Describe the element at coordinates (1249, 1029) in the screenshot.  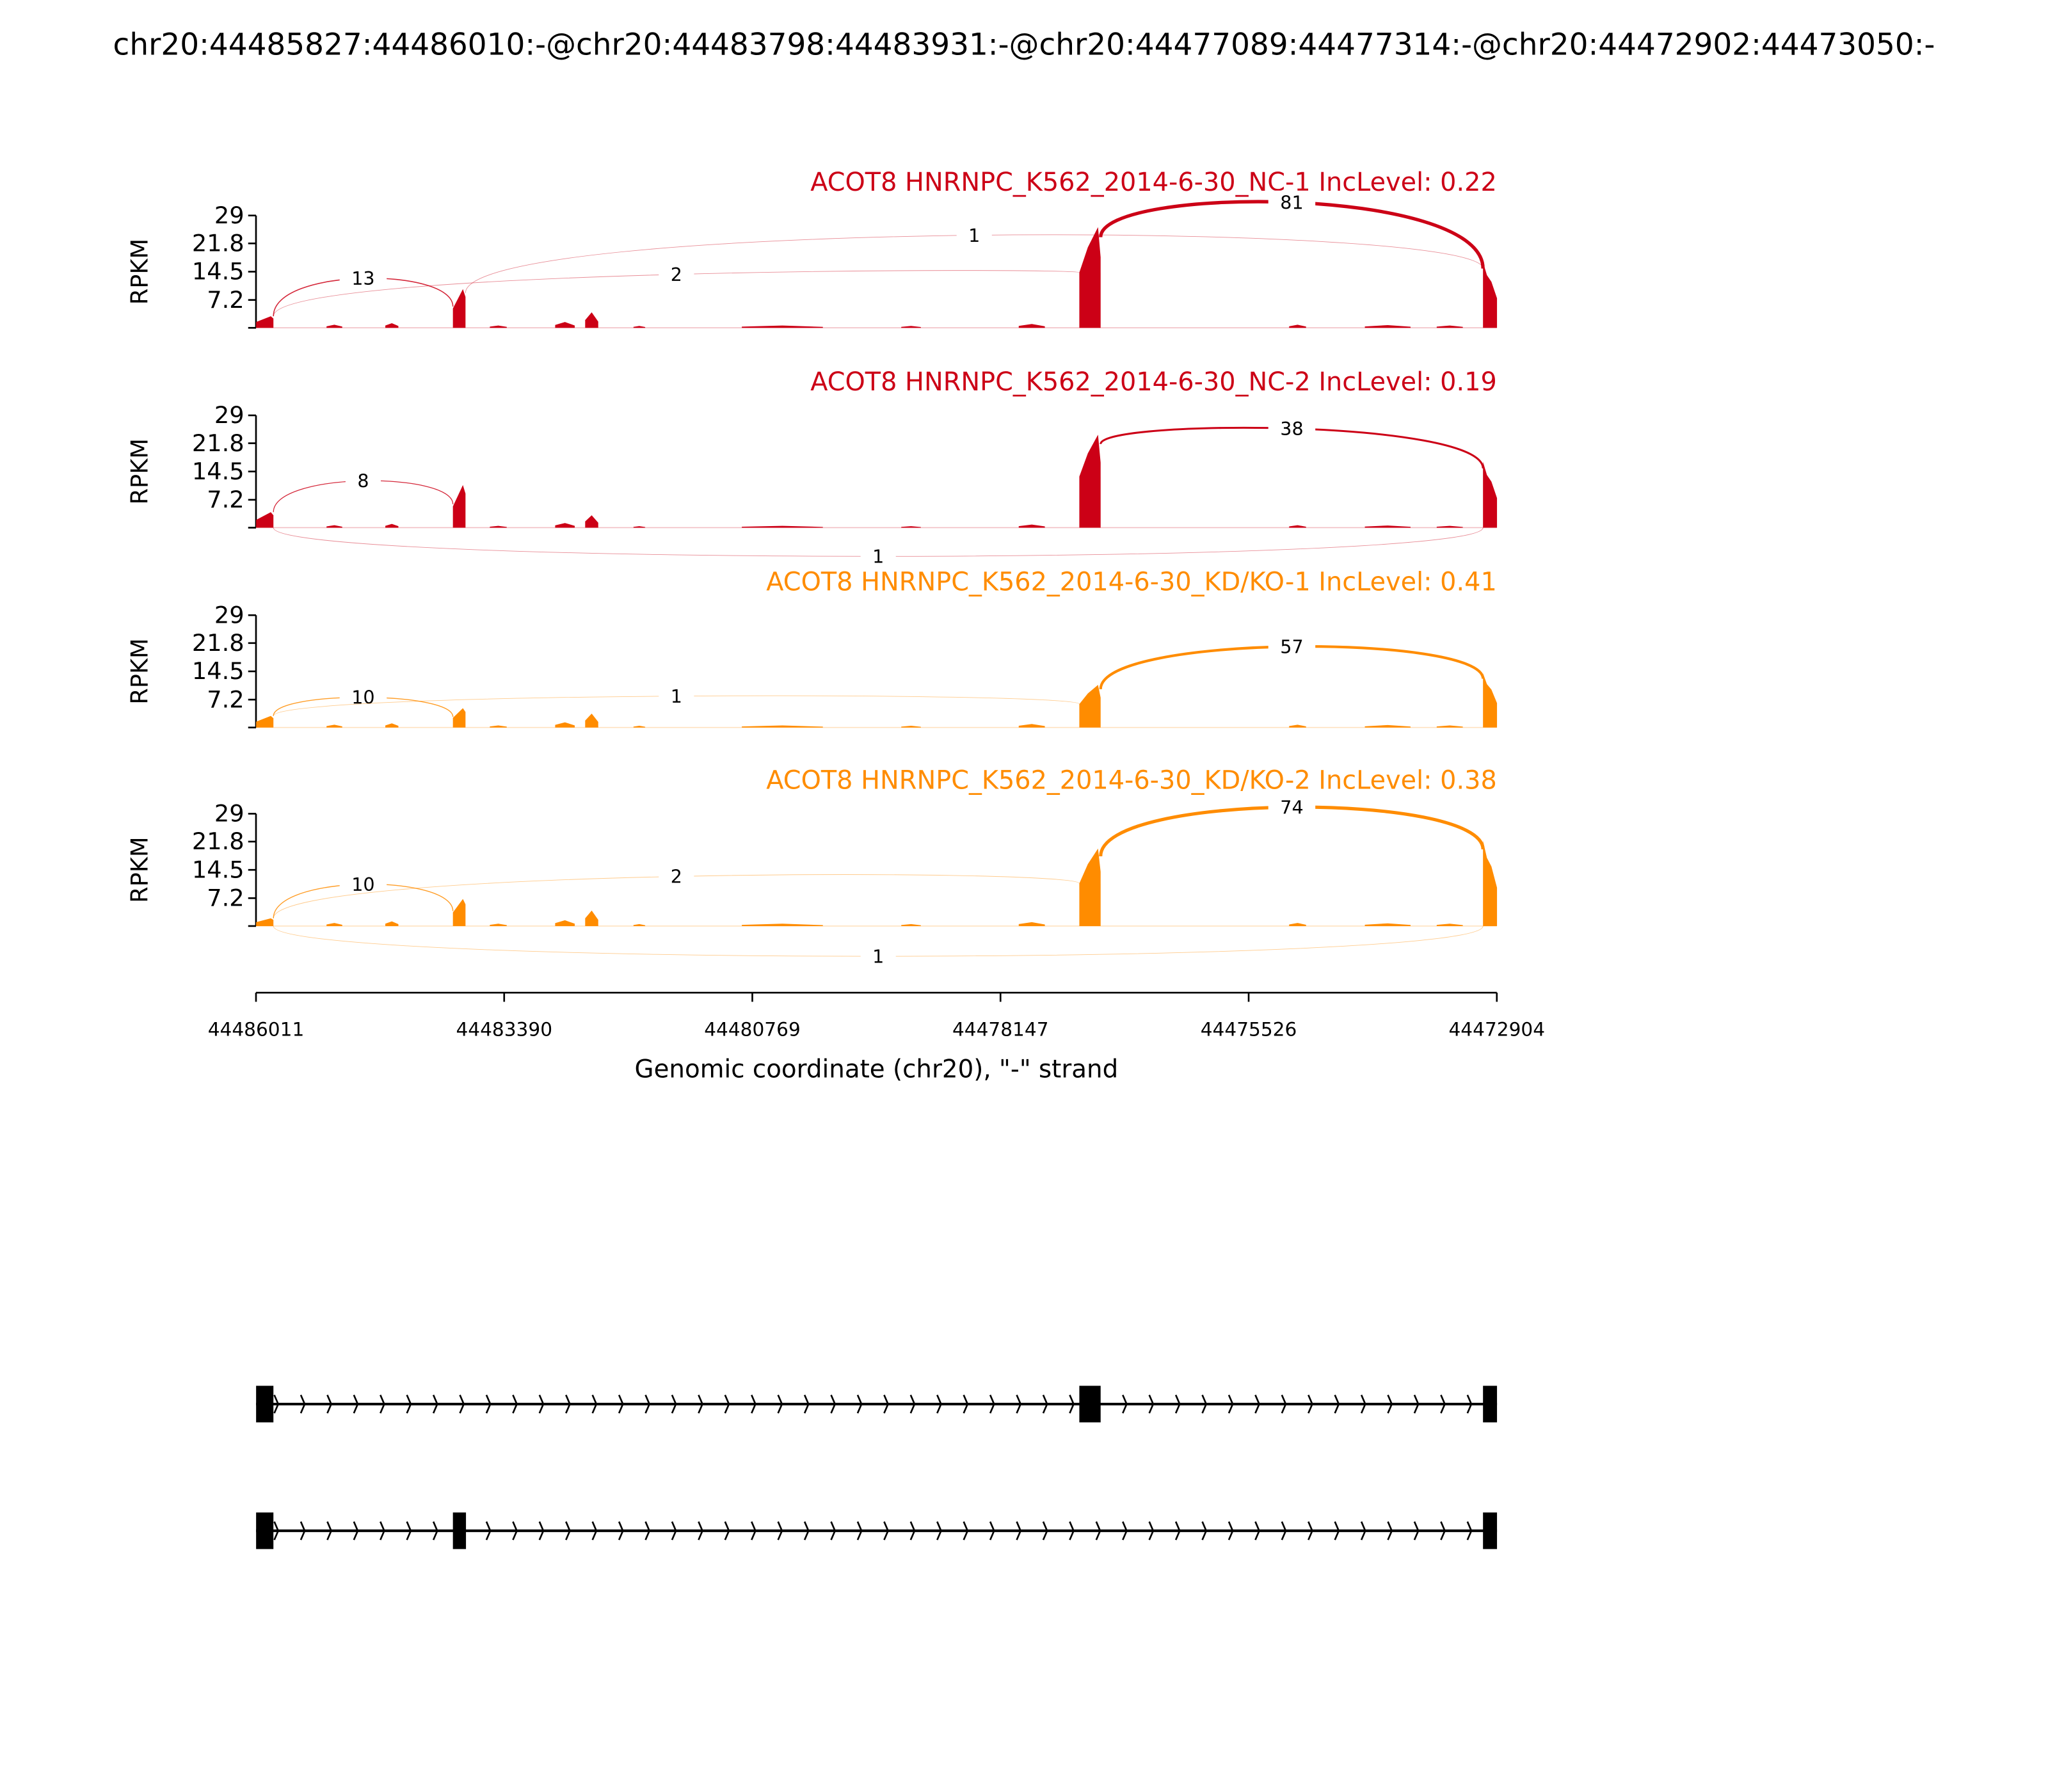
I see `x-tick-label: 44475526` at that location.